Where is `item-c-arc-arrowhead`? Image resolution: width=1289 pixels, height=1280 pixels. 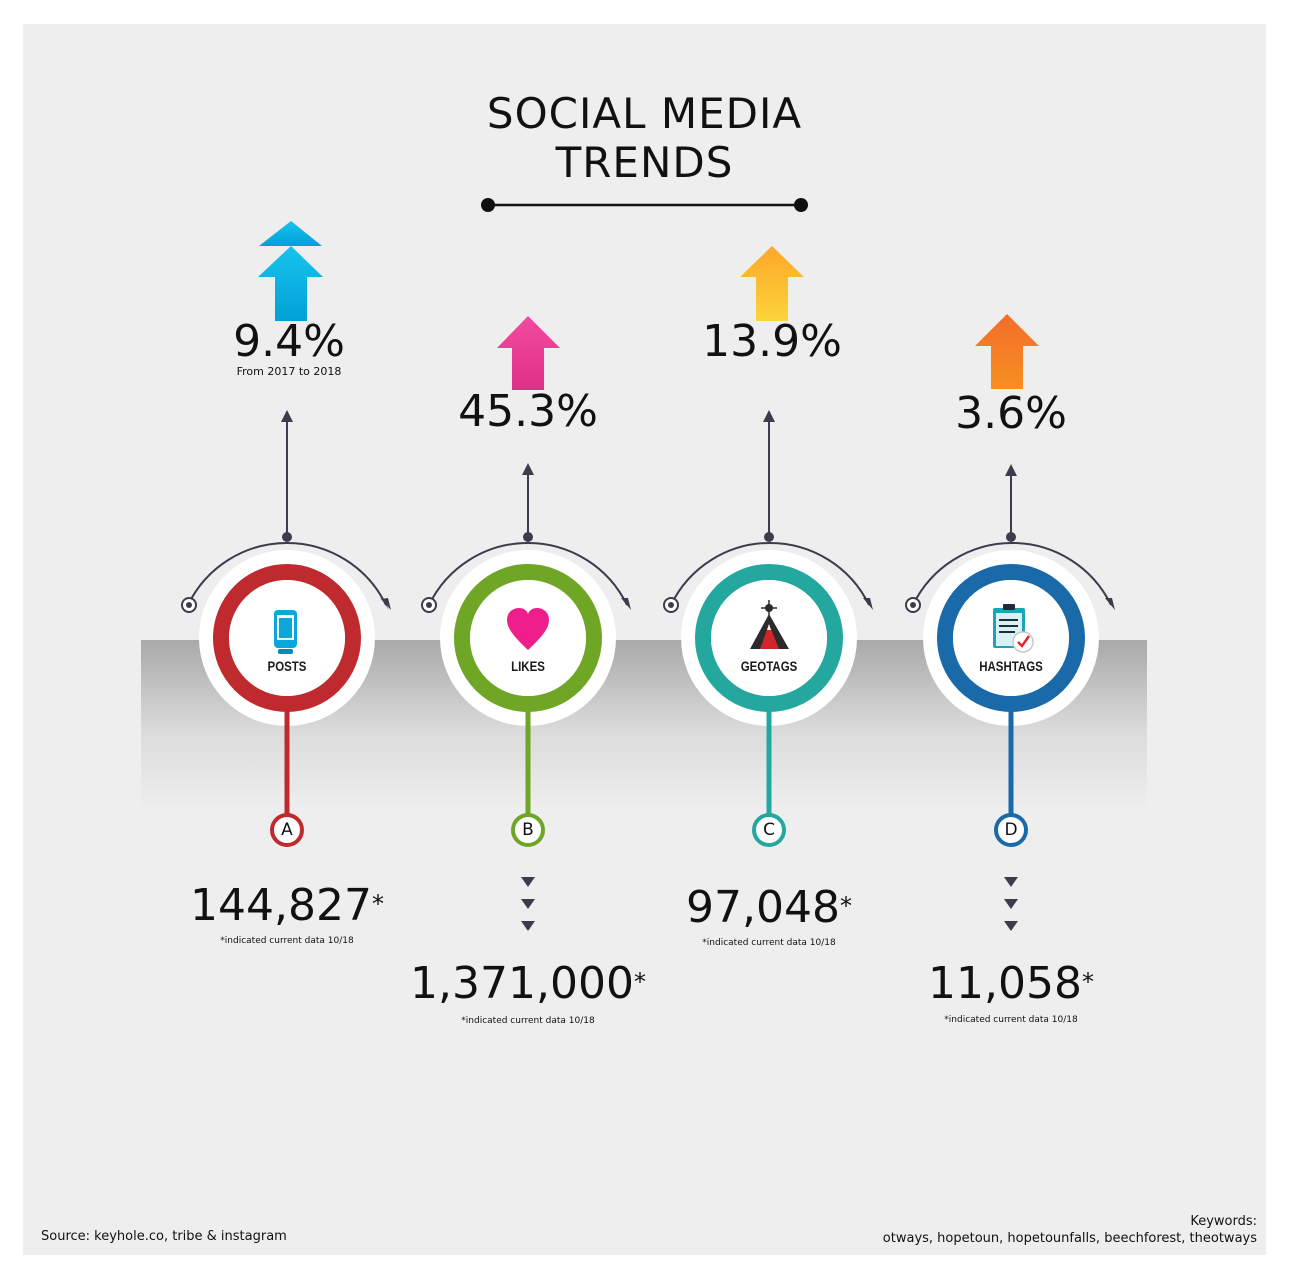 item-c-arc-arrowhead is located at coordinates (868, 604).